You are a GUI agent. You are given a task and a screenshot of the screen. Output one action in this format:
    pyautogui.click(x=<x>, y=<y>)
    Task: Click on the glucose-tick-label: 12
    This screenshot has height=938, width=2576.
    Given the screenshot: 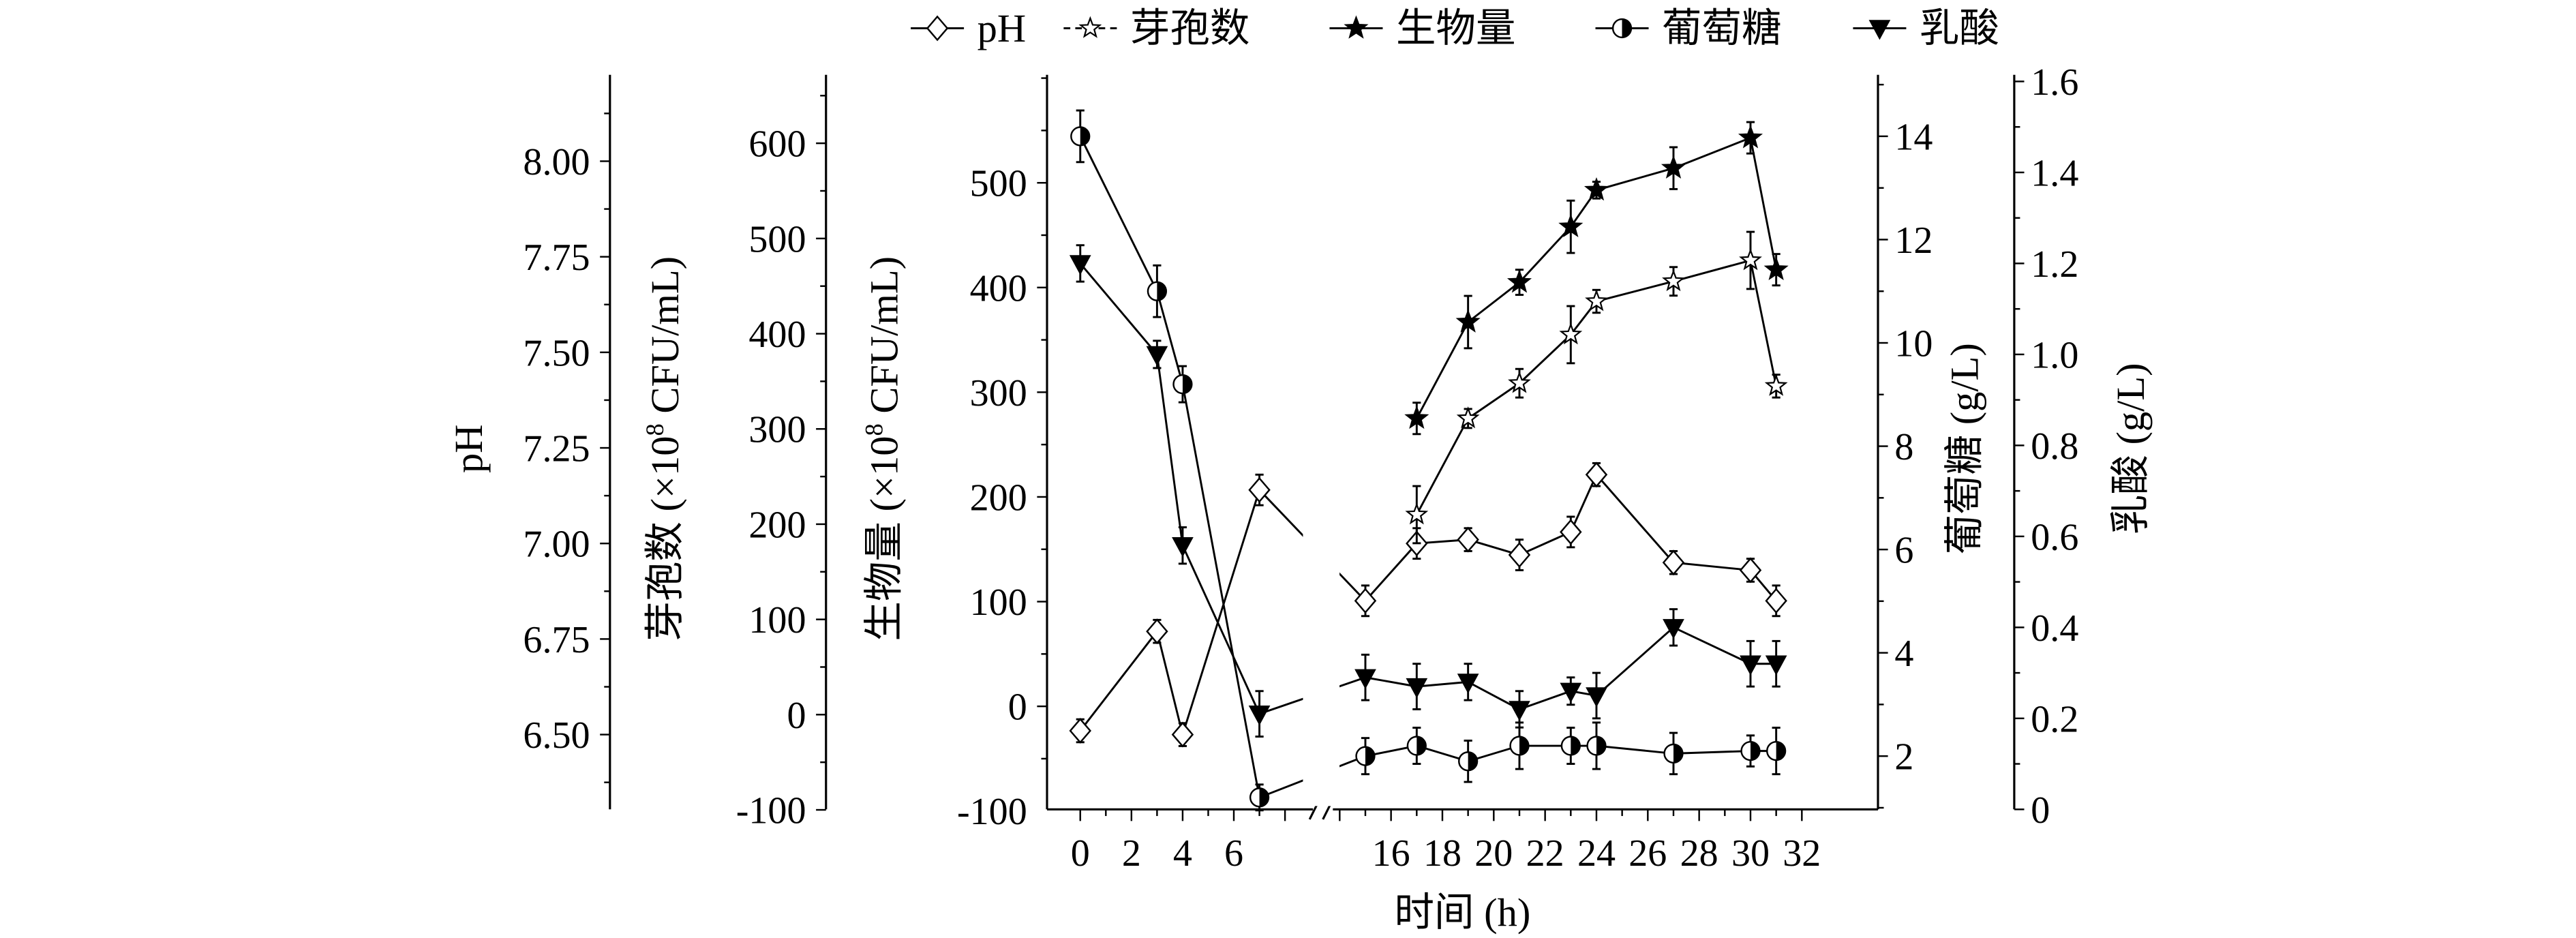 What is the action you would take?
    pyautogui.click(x=1913, y=241)
    